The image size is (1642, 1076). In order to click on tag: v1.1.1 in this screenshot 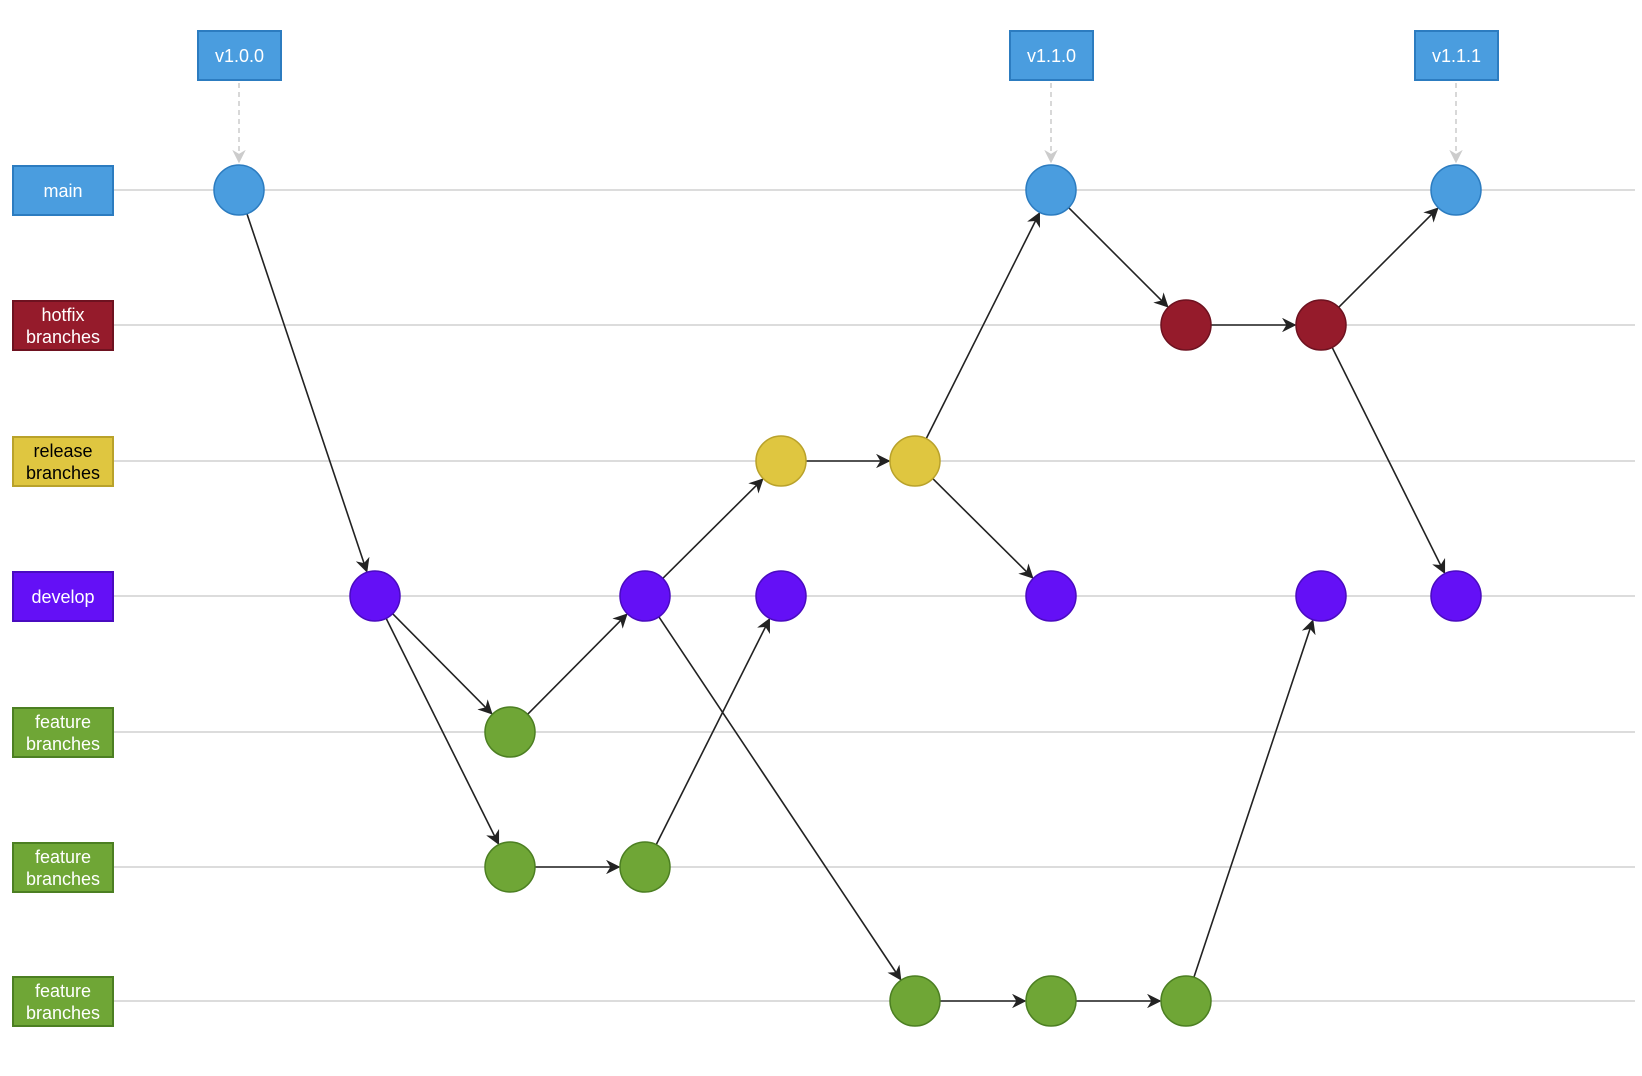, I will do `click(1456, 55)`.